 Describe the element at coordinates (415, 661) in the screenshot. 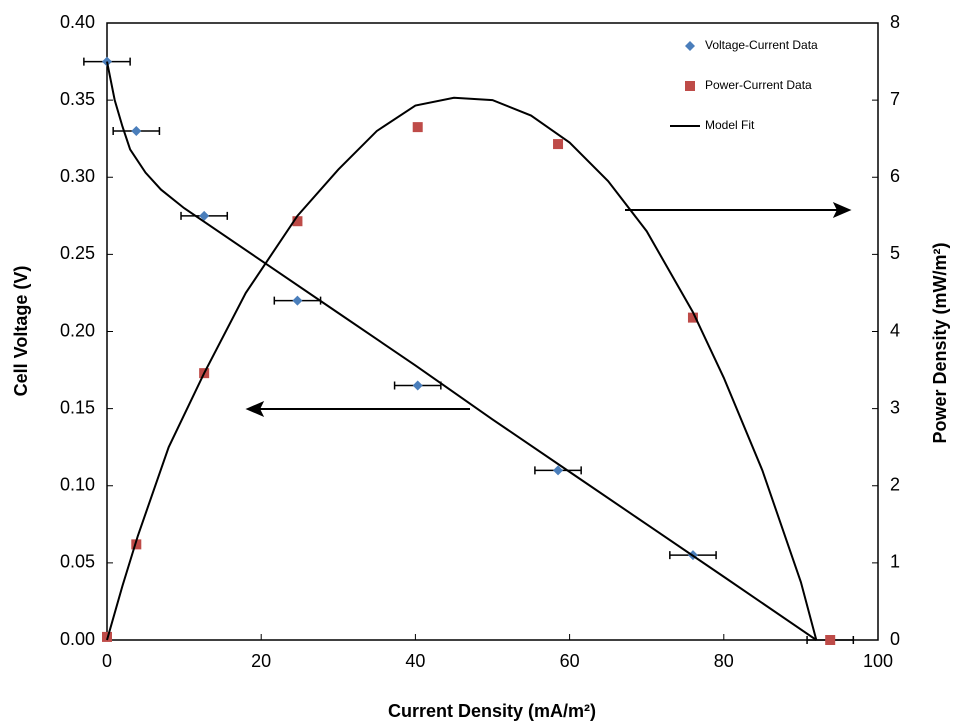

I see `x-tick-label: 40` at that location.